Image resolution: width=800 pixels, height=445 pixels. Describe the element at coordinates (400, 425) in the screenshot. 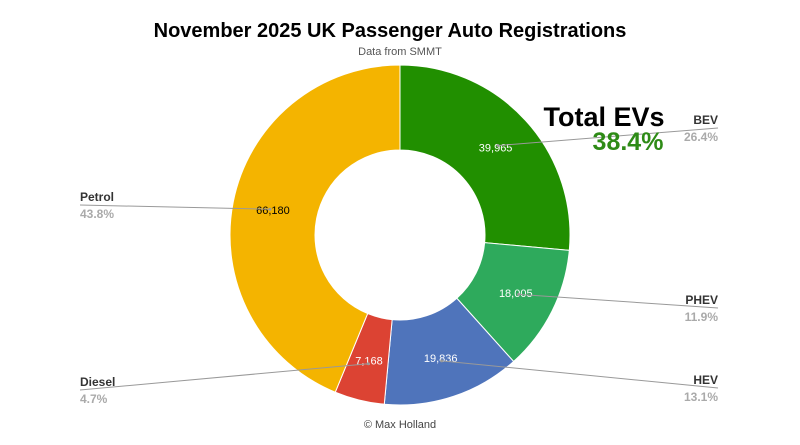

I see `footer-credit: © Max Holland` at that location.